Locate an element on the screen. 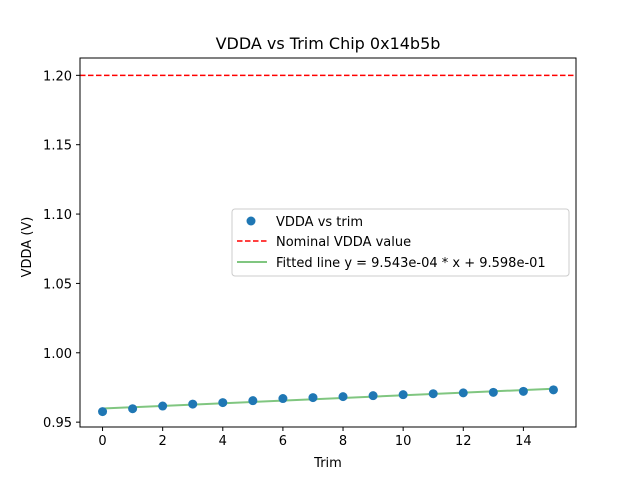  legend-label: Nominal VDDA value is located at coordinates (343, 242).